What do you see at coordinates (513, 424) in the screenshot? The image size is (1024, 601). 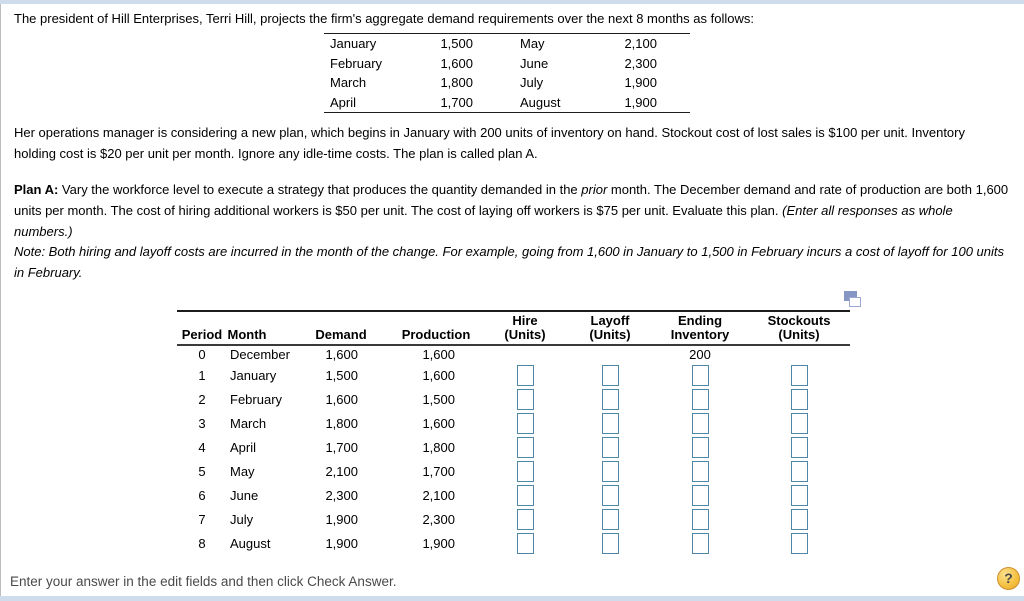 I see `worksheet-row: 3 March 1,800 1,600` at bounding box center [513, 424].